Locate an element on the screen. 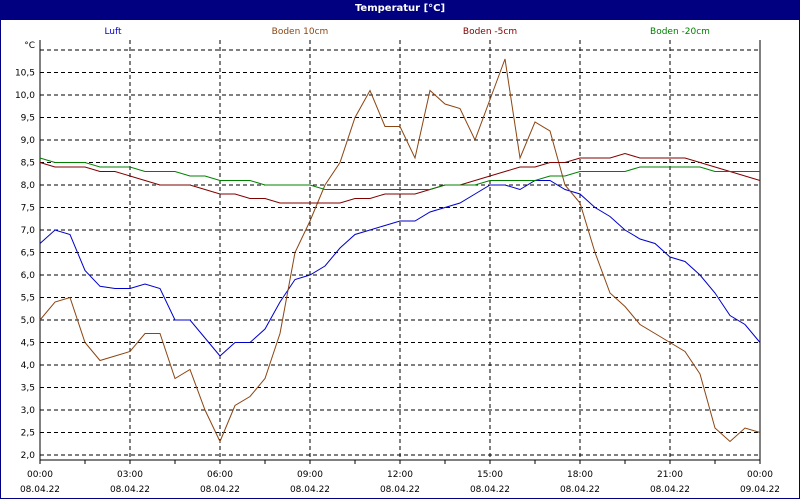 Image resolution: width=800 pixels, height=500 pixels. y-tick-label: 8,5 is located at coordinates (28, 164).